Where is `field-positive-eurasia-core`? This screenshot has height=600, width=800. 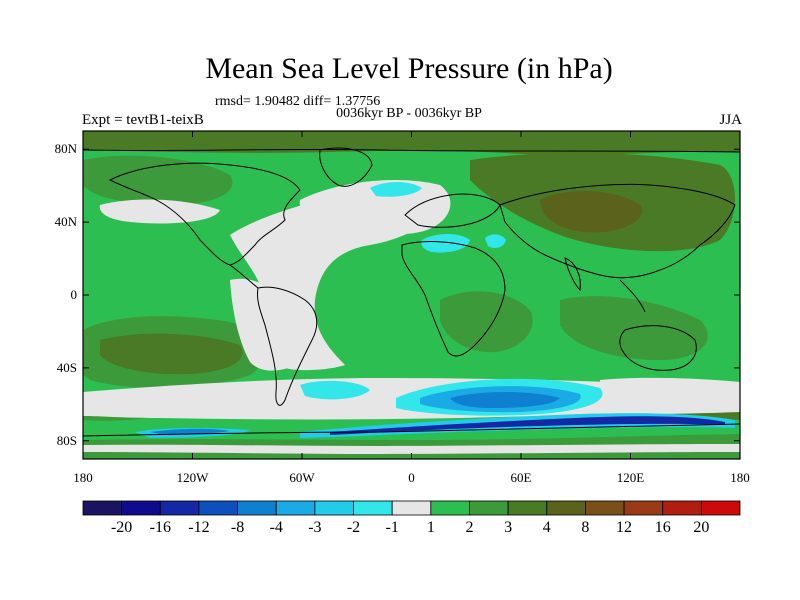
field-positive-eurasia-core is located at coordinates (591, 211).